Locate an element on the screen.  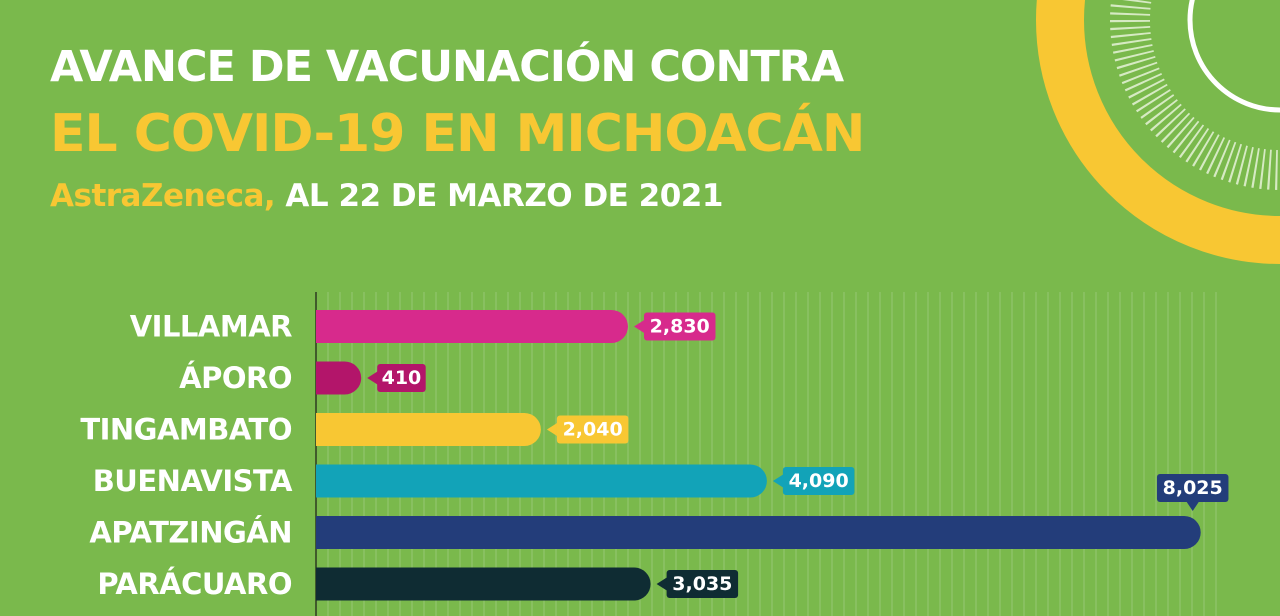
title-line-1: AVANCE DE VACUNACIÓN CONTRA is located at coordinates (447, 67).